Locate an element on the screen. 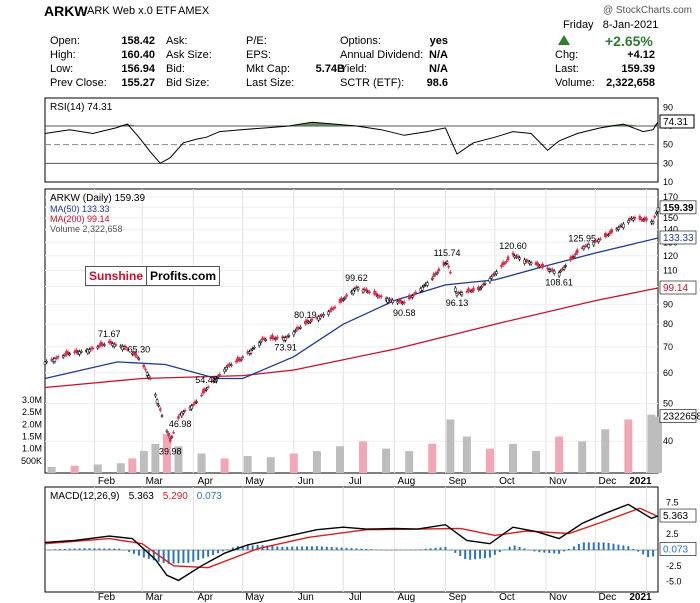 The width and height of the screenshot is (700, 603). macd-tick-label: 7.5 is located at coordinates (672, 503).